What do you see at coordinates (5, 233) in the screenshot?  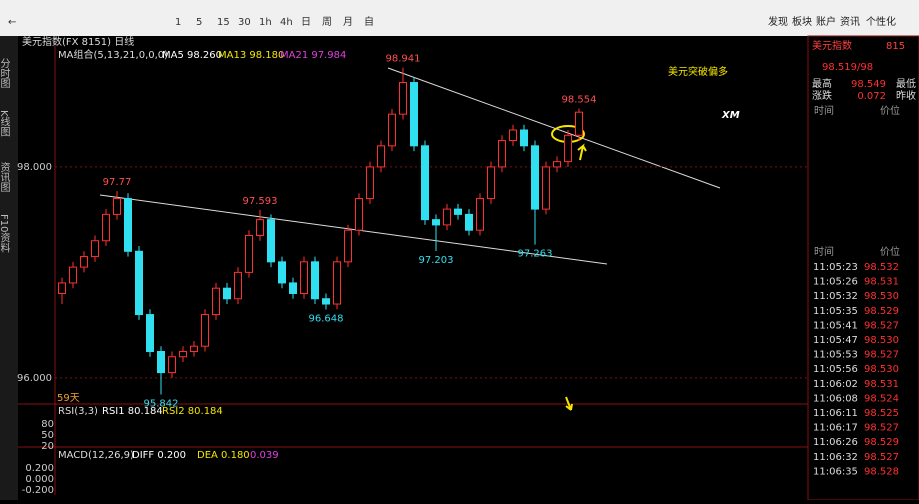 I see `sidebar-tab: F10资料` at bounding box center [5, 233].